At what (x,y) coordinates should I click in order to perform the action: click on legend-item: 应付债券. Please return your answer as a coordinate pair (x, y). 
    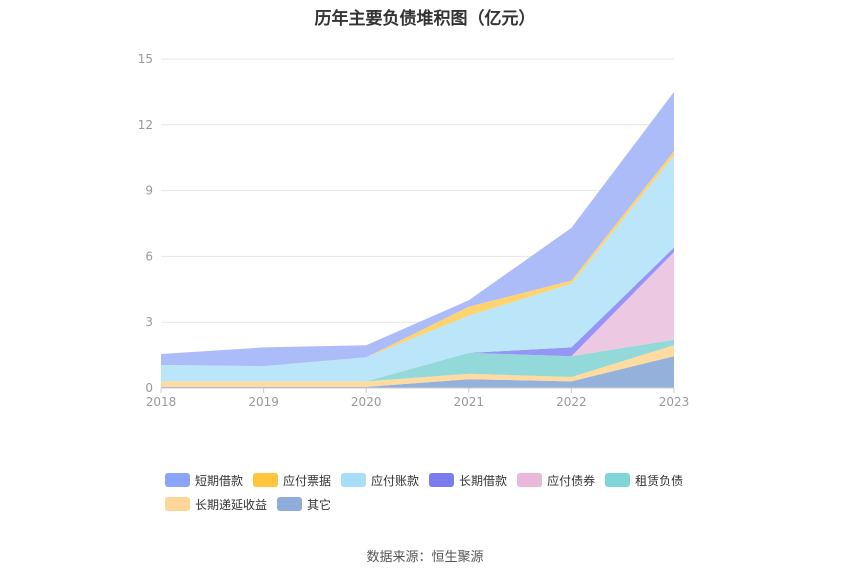
    Looking at the image, I should click on (556, 480).